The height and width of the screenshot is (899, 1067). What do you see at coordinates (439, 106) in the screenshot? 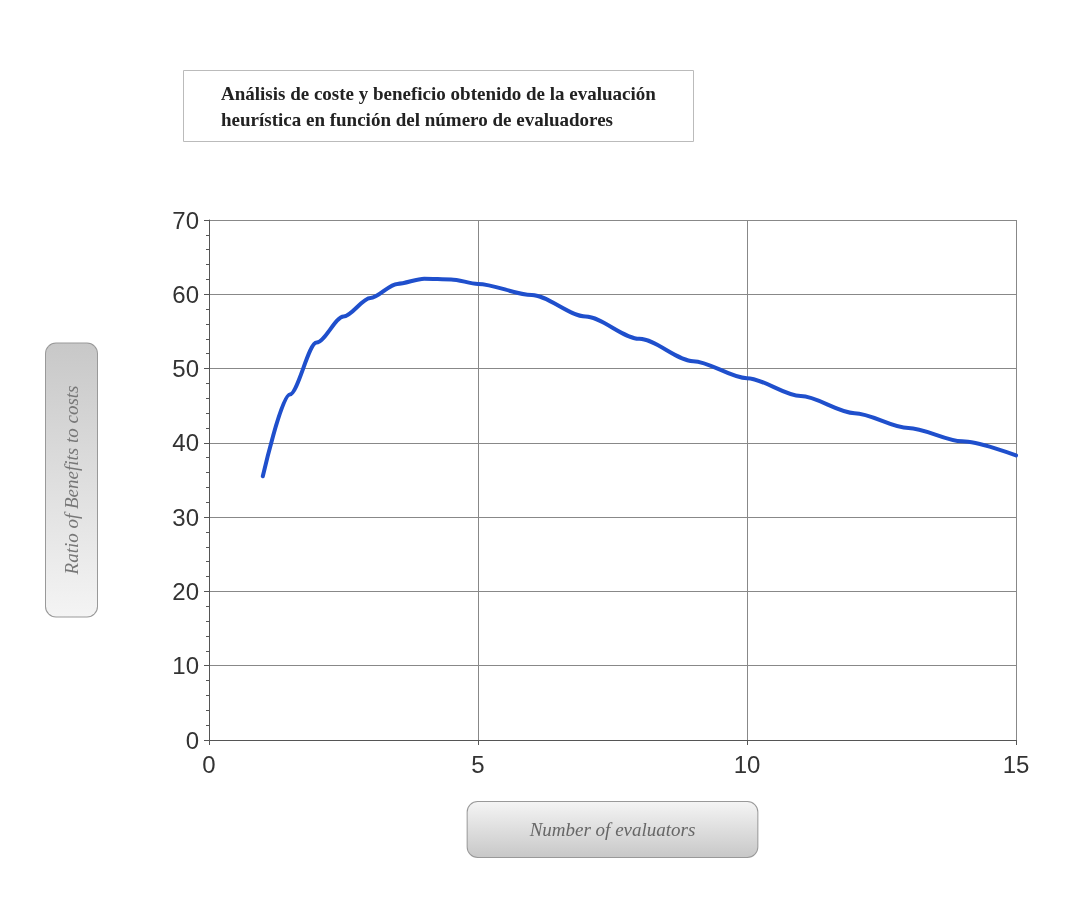
I see `chart-title: Análisis de coste y beneficio obtenido de la evaluación heurística en función del número de evaluadores` at bounding box center [439, 106].